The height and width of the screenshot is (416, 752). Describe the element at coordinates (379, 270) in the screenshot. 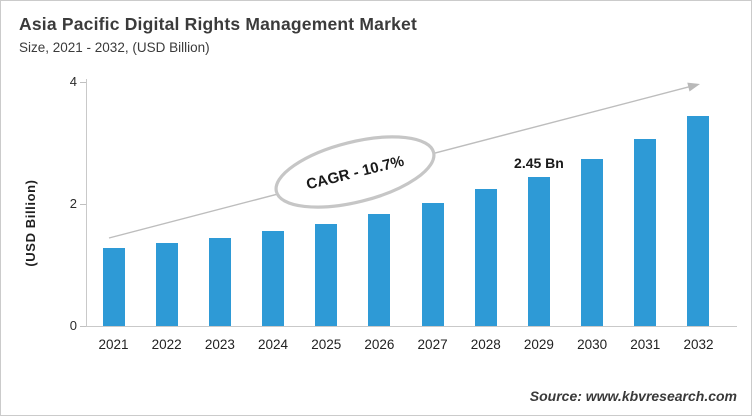

I see `bar-2026` at that location.